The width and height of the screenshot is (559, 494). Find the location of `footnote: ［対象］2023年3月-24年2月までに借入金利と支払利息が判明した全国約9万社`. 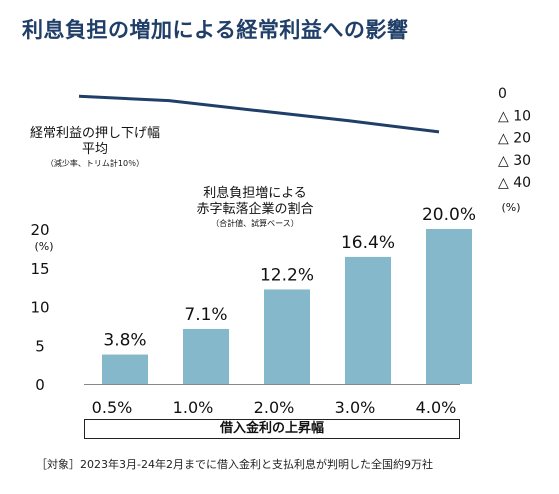

footnote: ［対象］2023年3月-24年2月までに借入金利と支払利息が判明した全国約9万社 is located at coordinates (234, 464).